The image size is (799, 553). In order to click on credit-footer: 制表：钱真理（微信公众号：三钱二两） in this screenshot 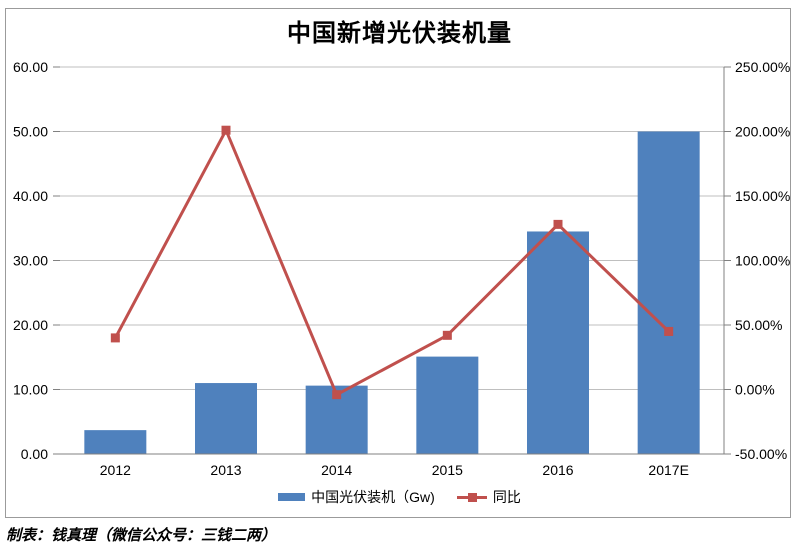, I will do `click(141, 535)`.